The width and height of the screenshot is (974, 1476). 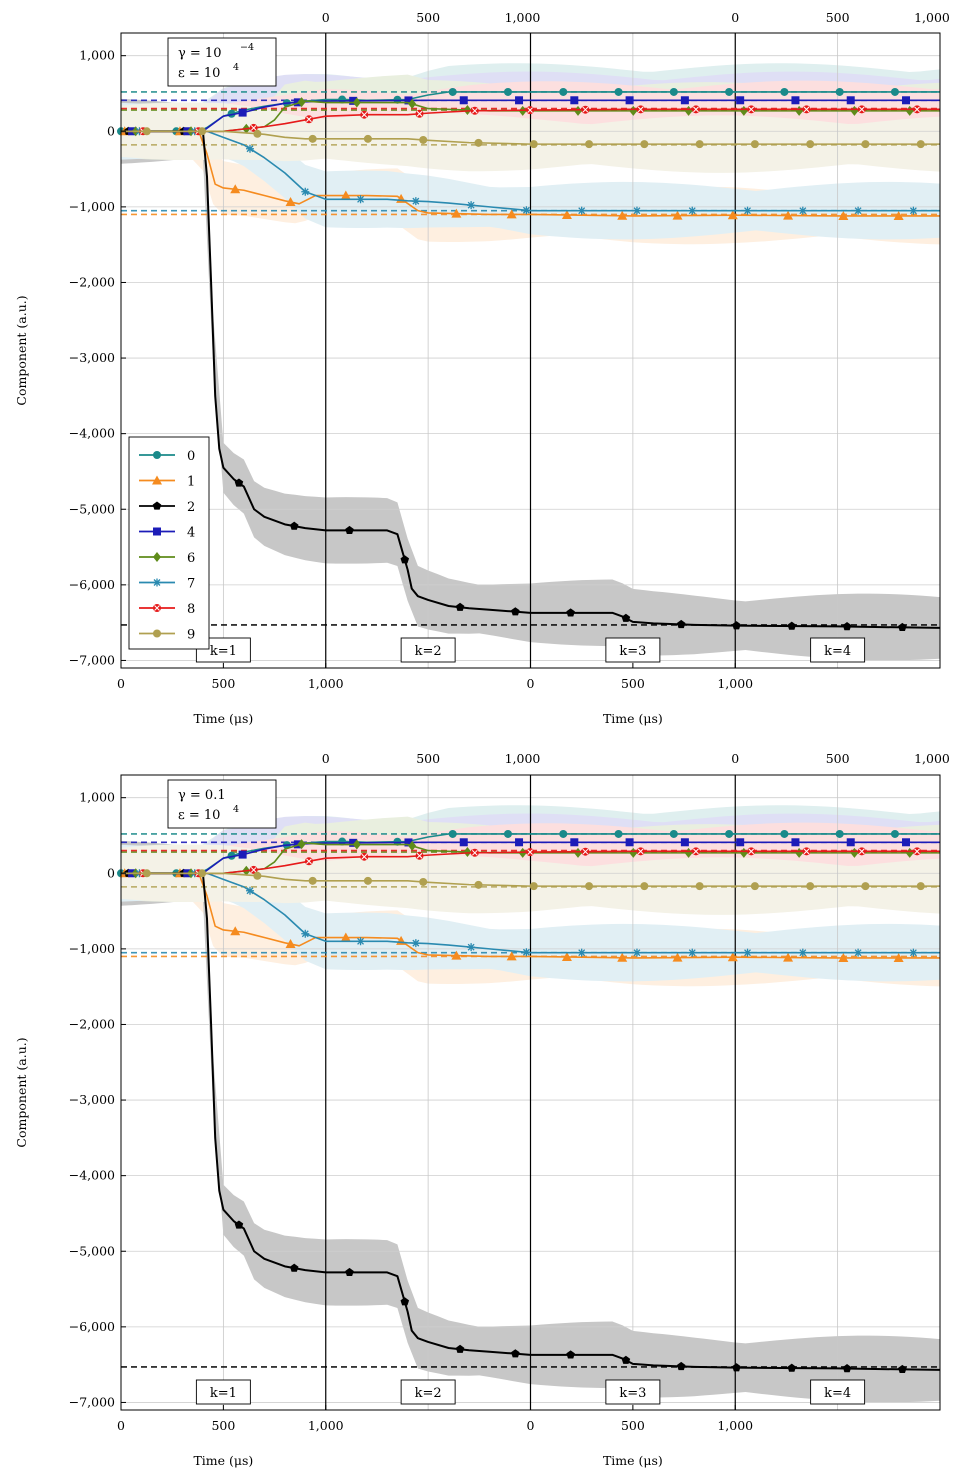 What do you see at coordinates (92, 1401) in the screenshot?
I see `y-tick-label: −7,000` at bounding box center [92, 1401].